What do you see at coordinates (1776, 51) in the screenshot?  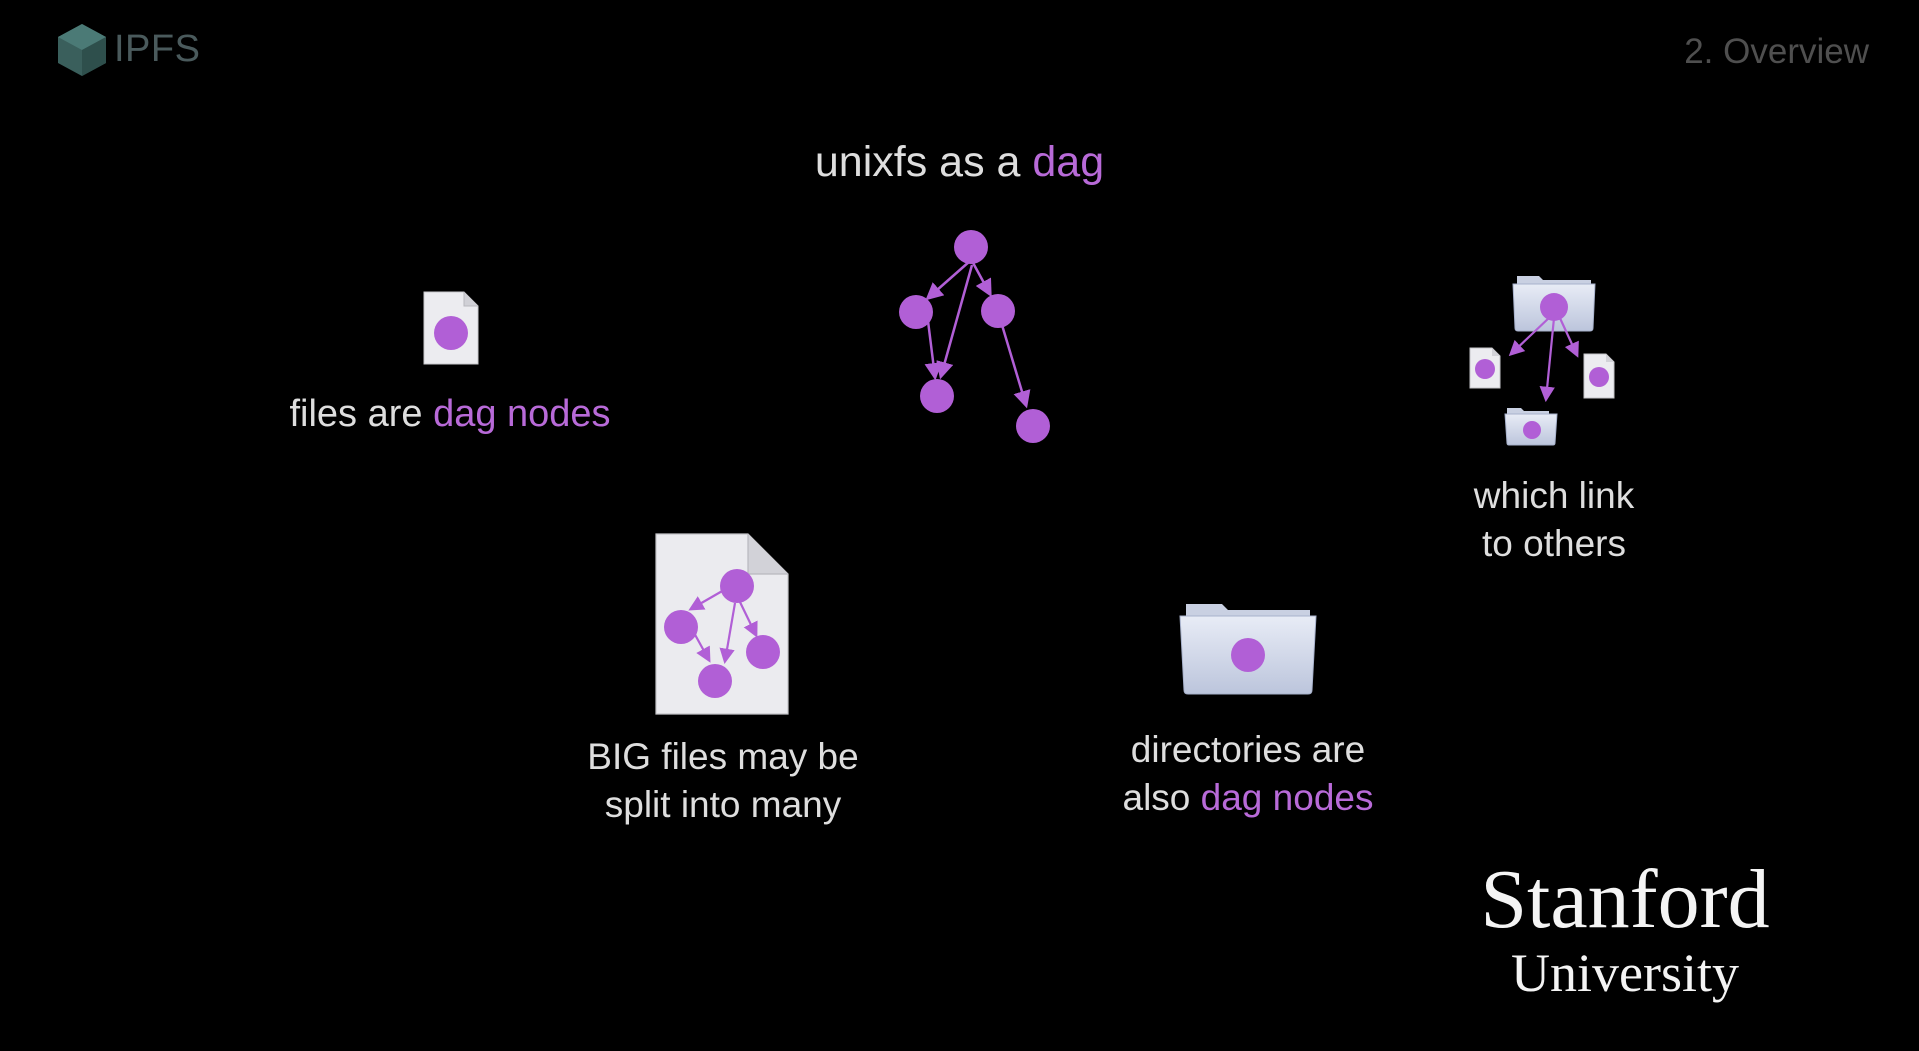 I see `section-label: 2. Overview` at bounding box center [1776, 51].